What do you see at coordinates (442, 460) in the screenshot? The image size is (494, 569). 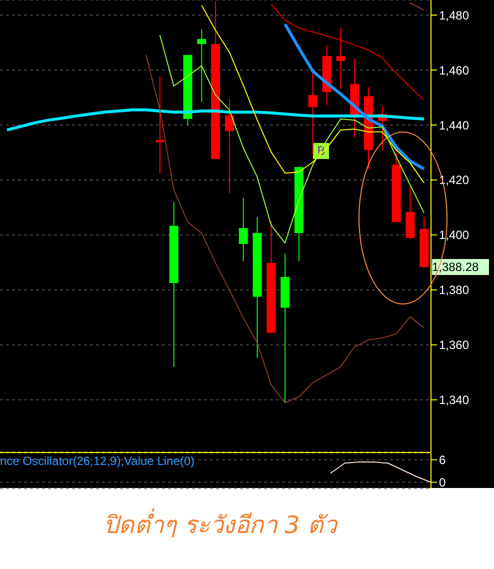 I see `y-tick-label: 6` at bounding box center [442, 460].